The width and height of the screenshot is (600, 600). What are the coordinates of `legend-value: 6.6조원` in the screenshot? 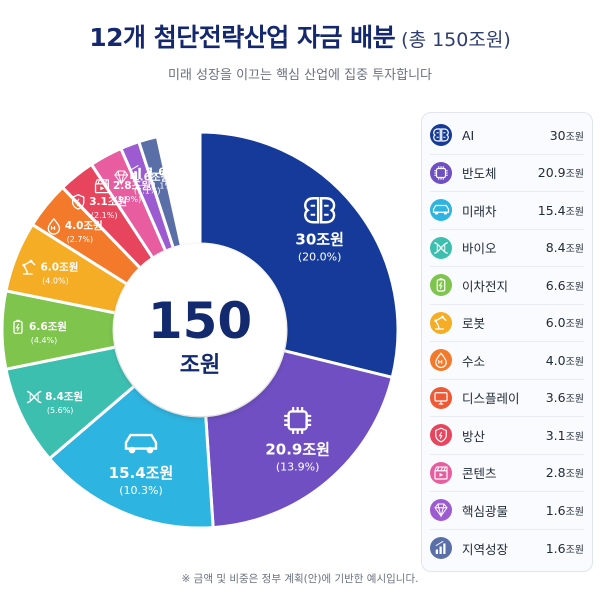 It's located at (564, 285).